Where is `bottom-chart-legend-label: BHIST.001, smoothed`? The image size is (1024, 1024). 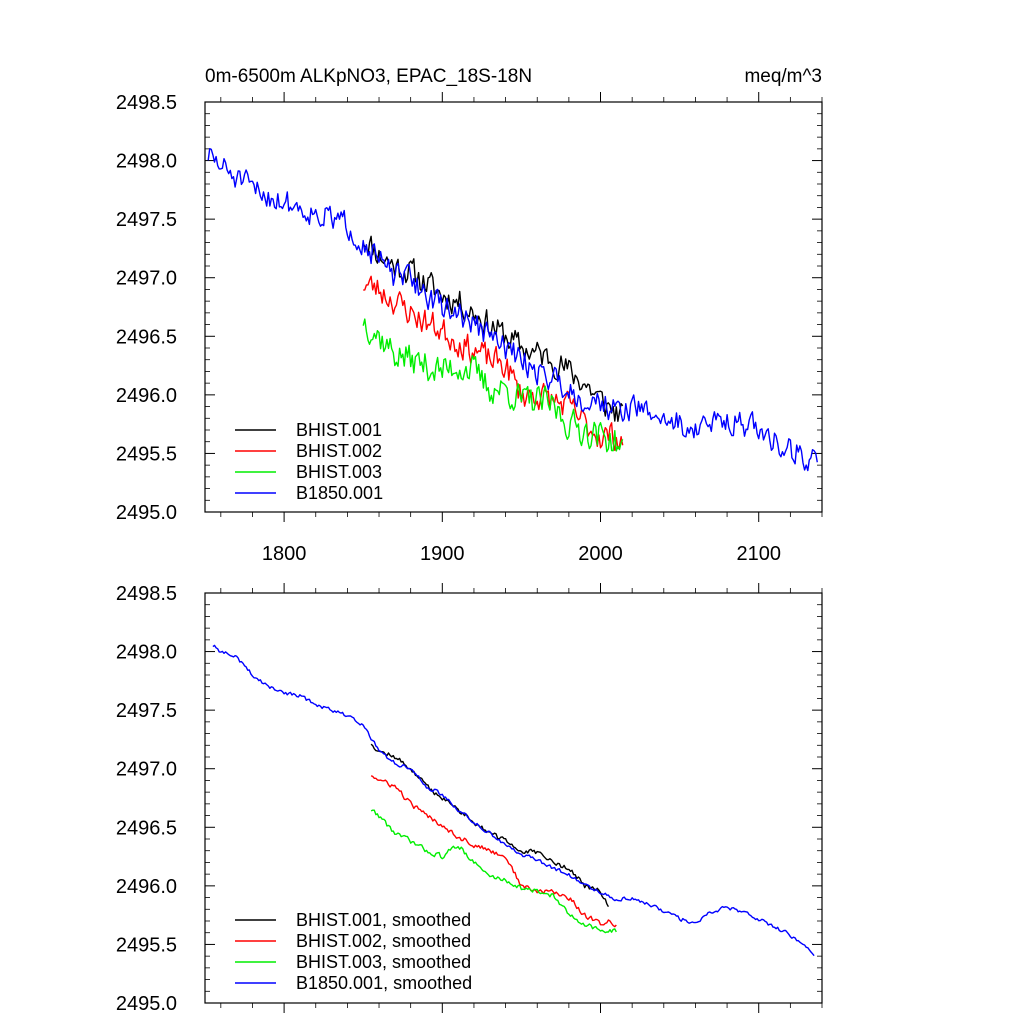 bottom-chart-legend-label: BHIST.001, smoothed is located at coordinates (383, 920).